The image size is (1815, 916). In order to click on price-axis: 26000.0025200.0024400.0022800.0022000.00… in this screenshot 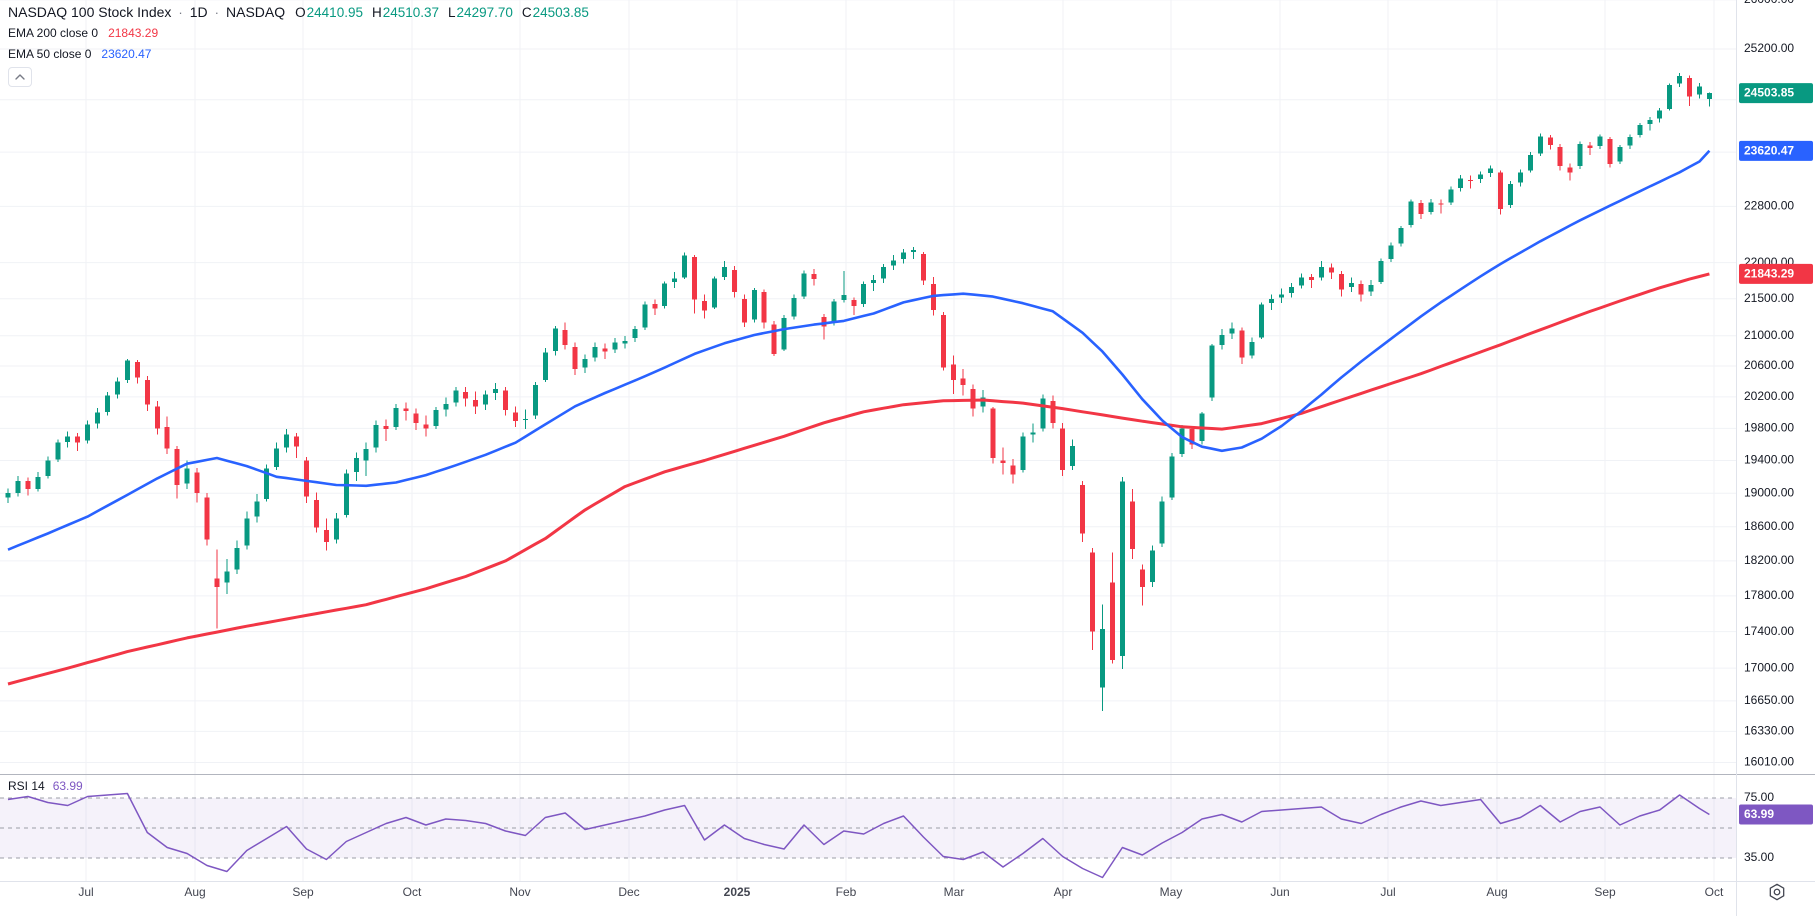, I will do `click(1776, 432)`.